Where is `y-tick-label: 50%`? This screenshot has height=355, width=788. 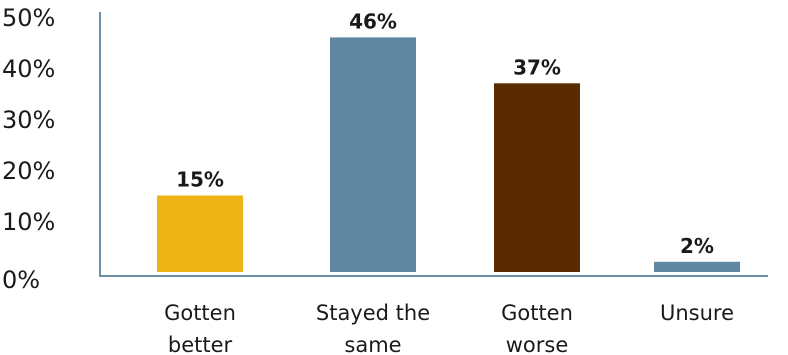
y-tick-label: 50% is located at coordinates (28, 18).